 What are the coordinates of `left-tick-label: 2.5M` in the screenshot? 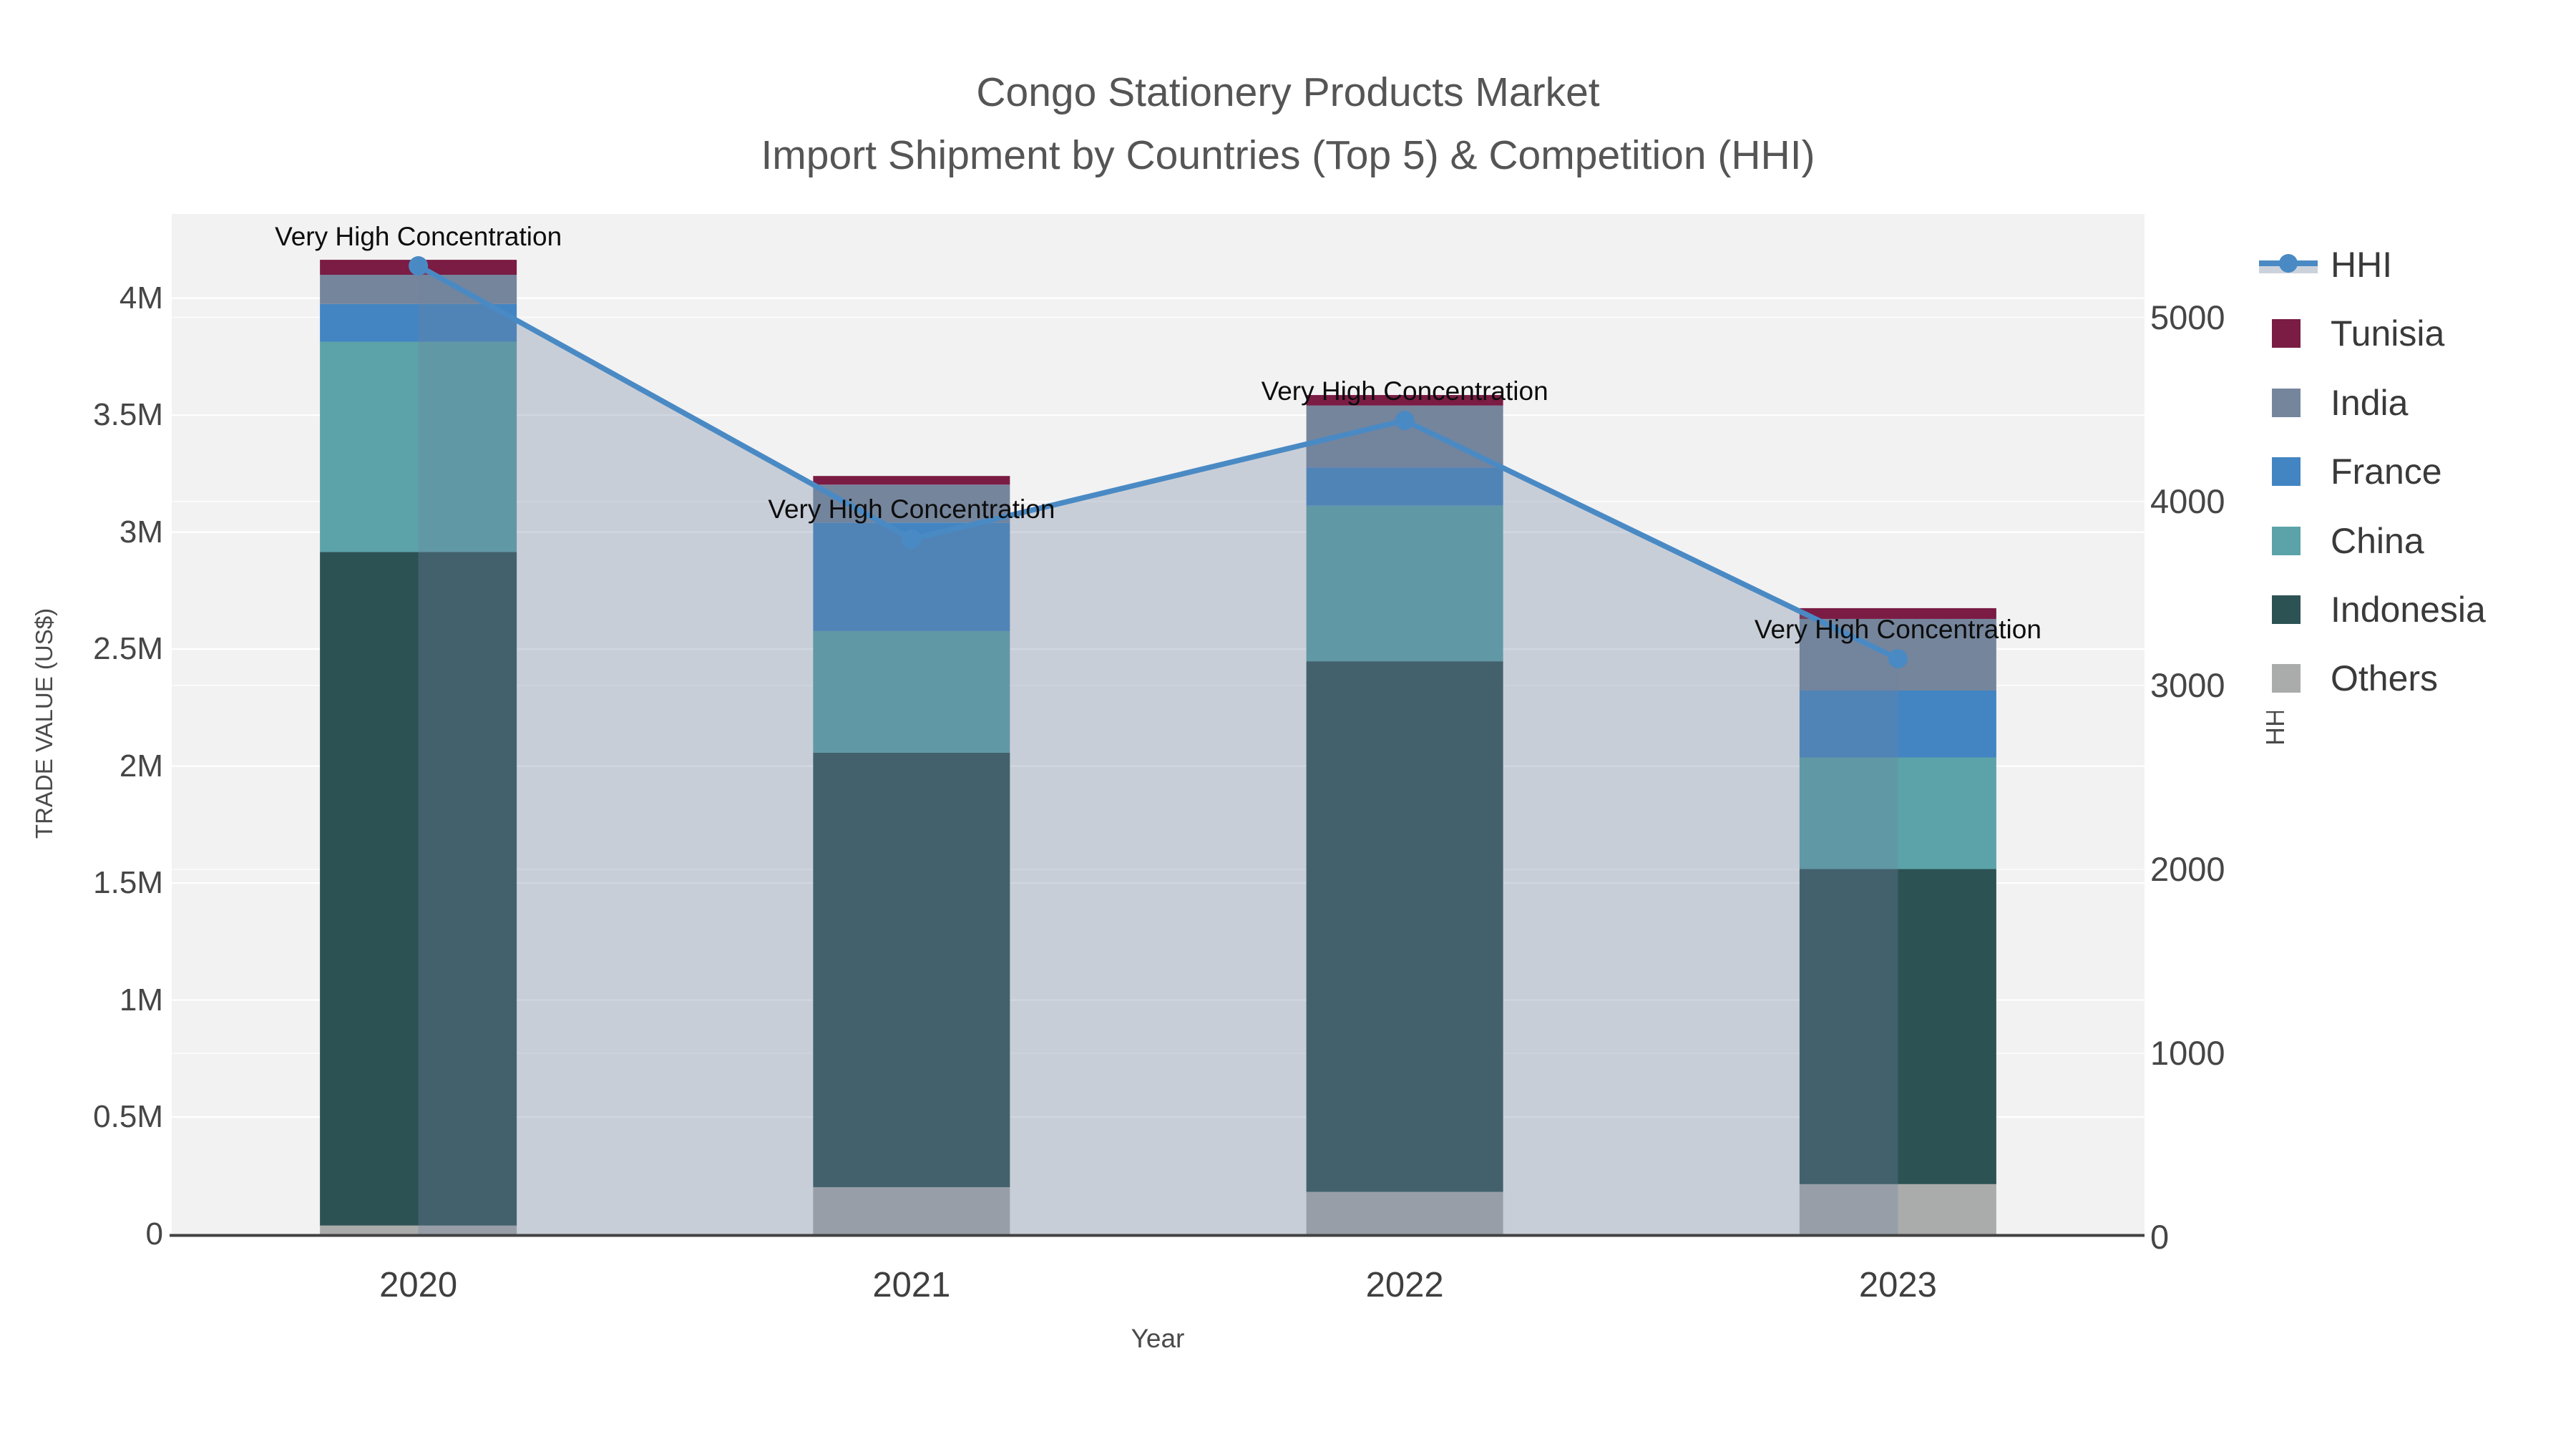 It's located at (128, 649).